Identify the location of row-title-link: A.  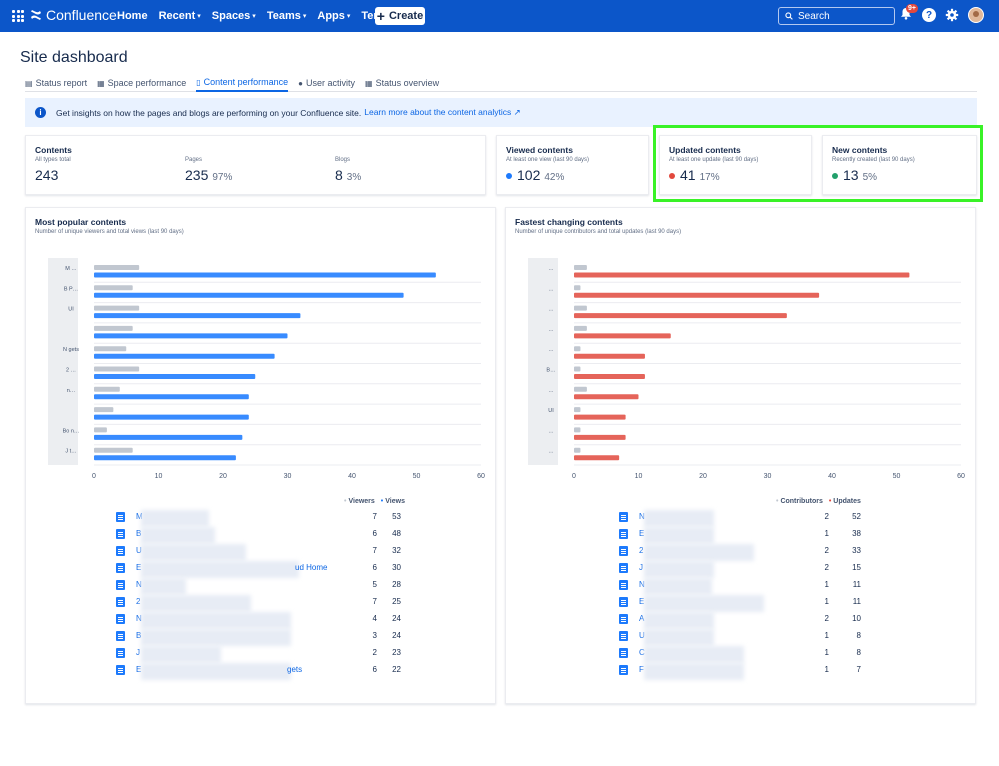
(642, 618).